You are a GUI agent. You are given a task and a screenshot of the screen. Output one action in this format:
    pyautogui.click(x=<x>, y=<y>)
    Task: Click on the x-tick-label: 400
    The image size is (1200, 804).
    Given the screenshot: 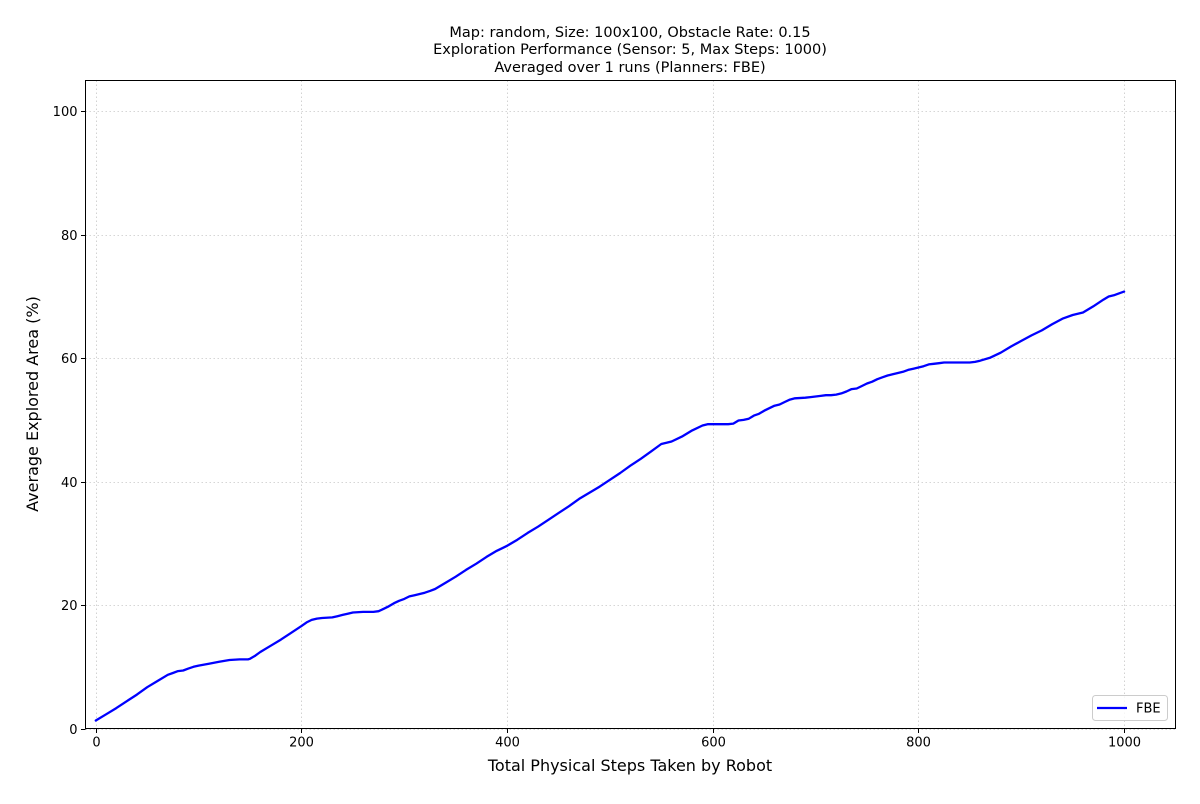 What is the action you would take?
    pyautogui.click(x=507, y=743)
    